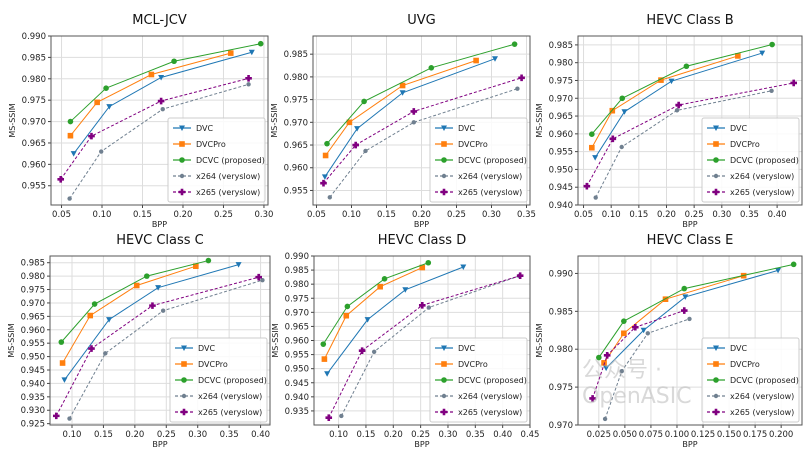  Describe the element at coordinates (561, 153) in the screenshot. I see `y-tick-label: 0.955` at that location.